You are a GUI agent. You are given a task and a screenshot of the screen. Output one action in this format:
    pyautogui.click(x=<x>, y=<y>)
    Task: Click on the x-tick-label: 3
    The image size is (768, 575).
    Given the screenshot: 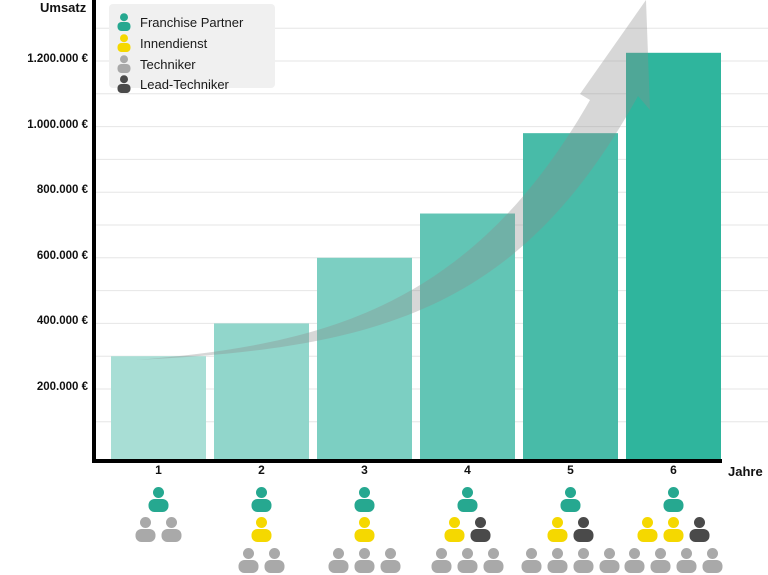 What is the action you would take?
    pyautogui.click(x=364, y=470)
    